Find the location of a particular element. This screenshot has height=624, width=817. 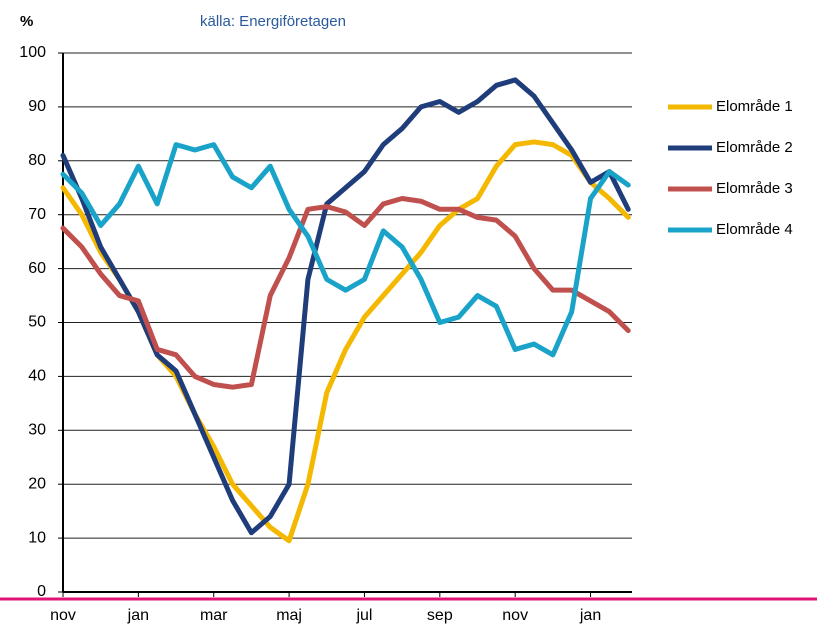

x-tick-label: sep is located at coordinates (440, 615).